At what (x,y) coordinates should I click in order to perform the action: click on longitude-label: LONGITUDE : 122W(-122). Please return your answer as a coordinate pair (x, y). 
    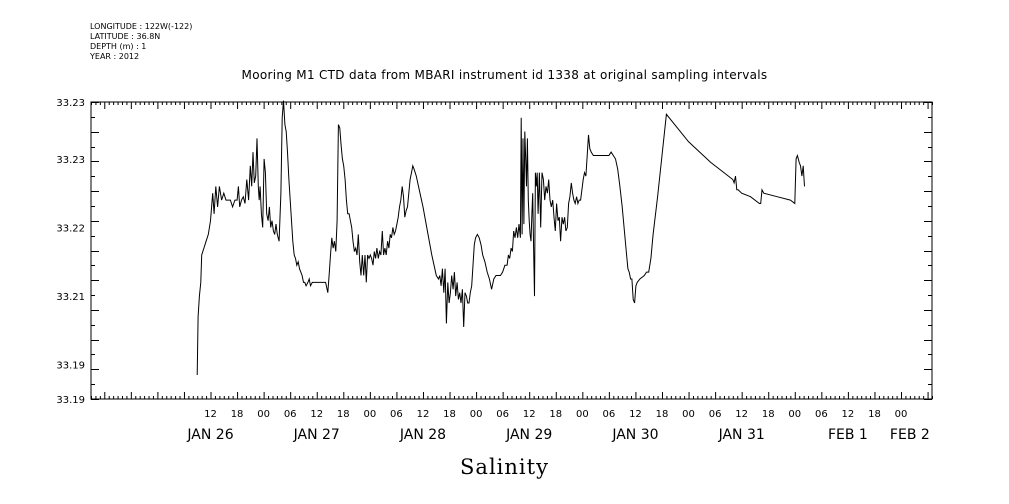
    Looking at the image, I should click on (141, 26).